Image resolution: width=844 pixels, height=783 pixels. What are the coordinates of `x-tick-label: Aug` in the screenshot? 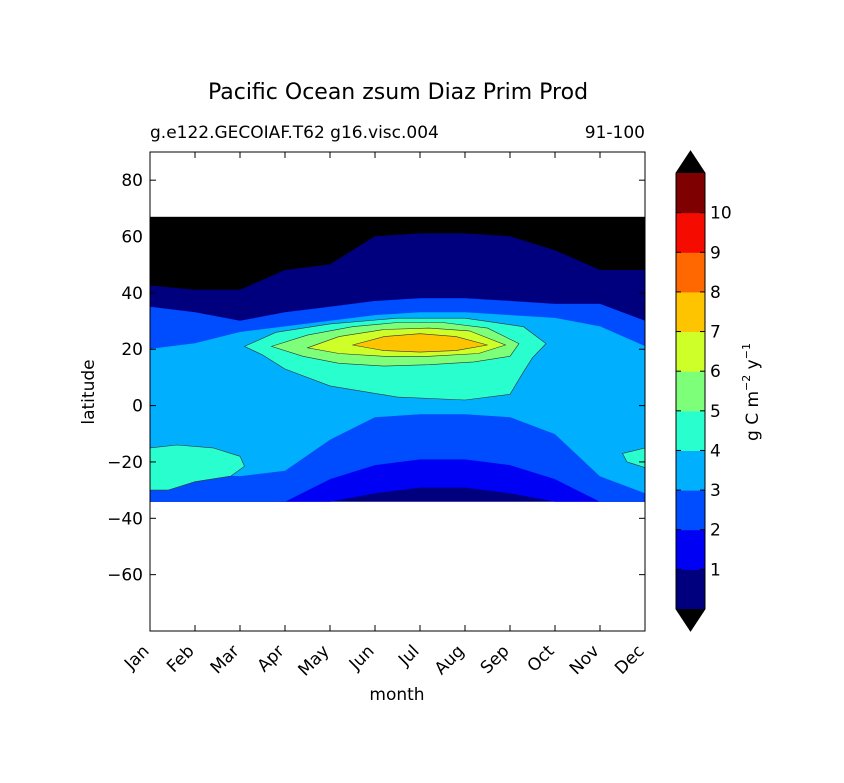 It's located at (450, 660).